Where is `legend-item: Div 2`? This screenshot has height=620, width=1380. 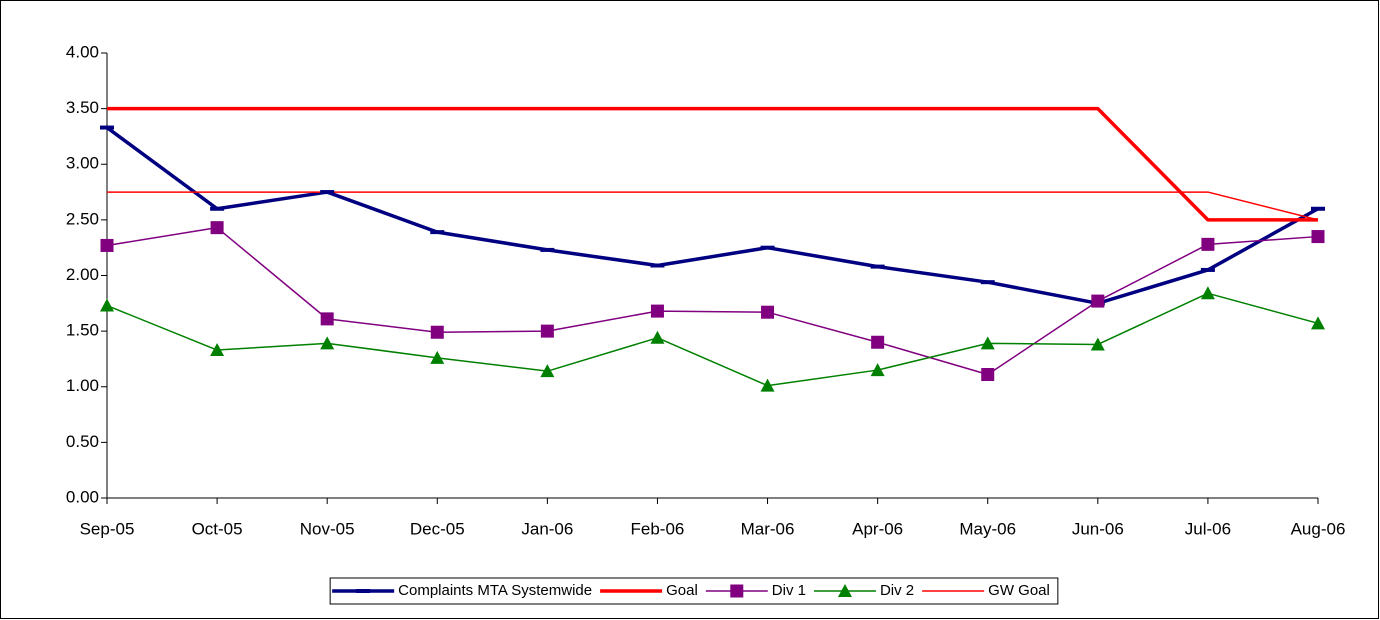 legend-item: Div 2 is located at coordinates (863, 590).